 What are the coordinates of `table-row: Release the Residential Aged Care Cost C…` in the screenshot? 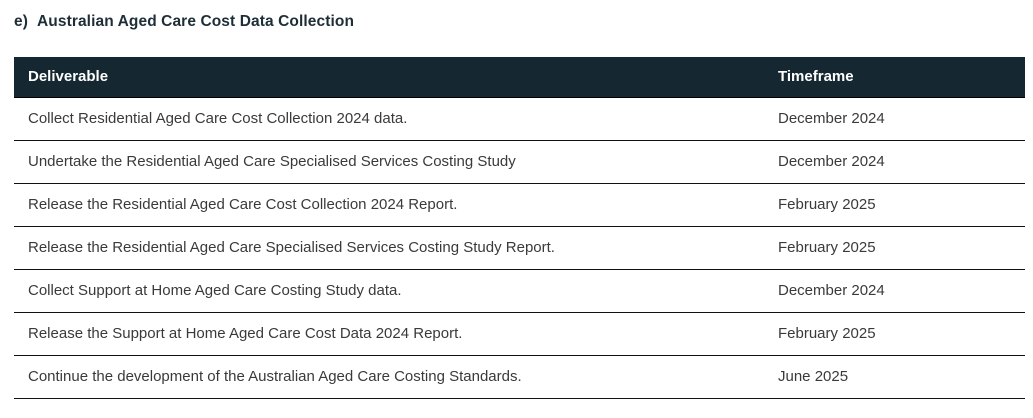 It's located at (519, 205).